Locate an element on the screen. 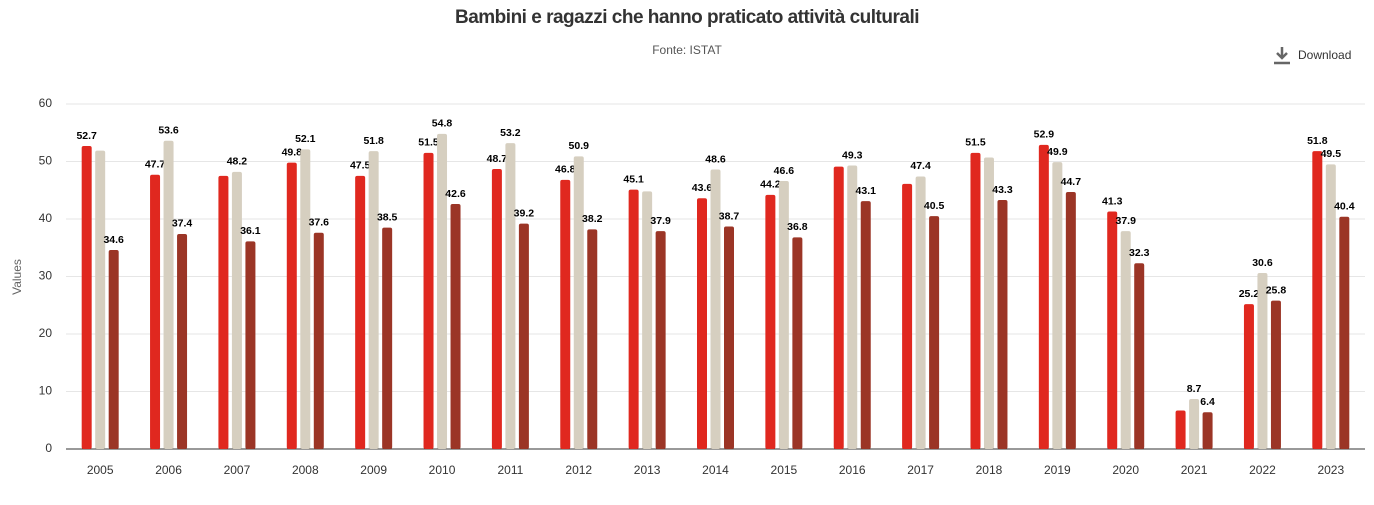 The height and width of the screenshot is (505, 1374). value-label: 34.6 is located at coordinates (113, 240).